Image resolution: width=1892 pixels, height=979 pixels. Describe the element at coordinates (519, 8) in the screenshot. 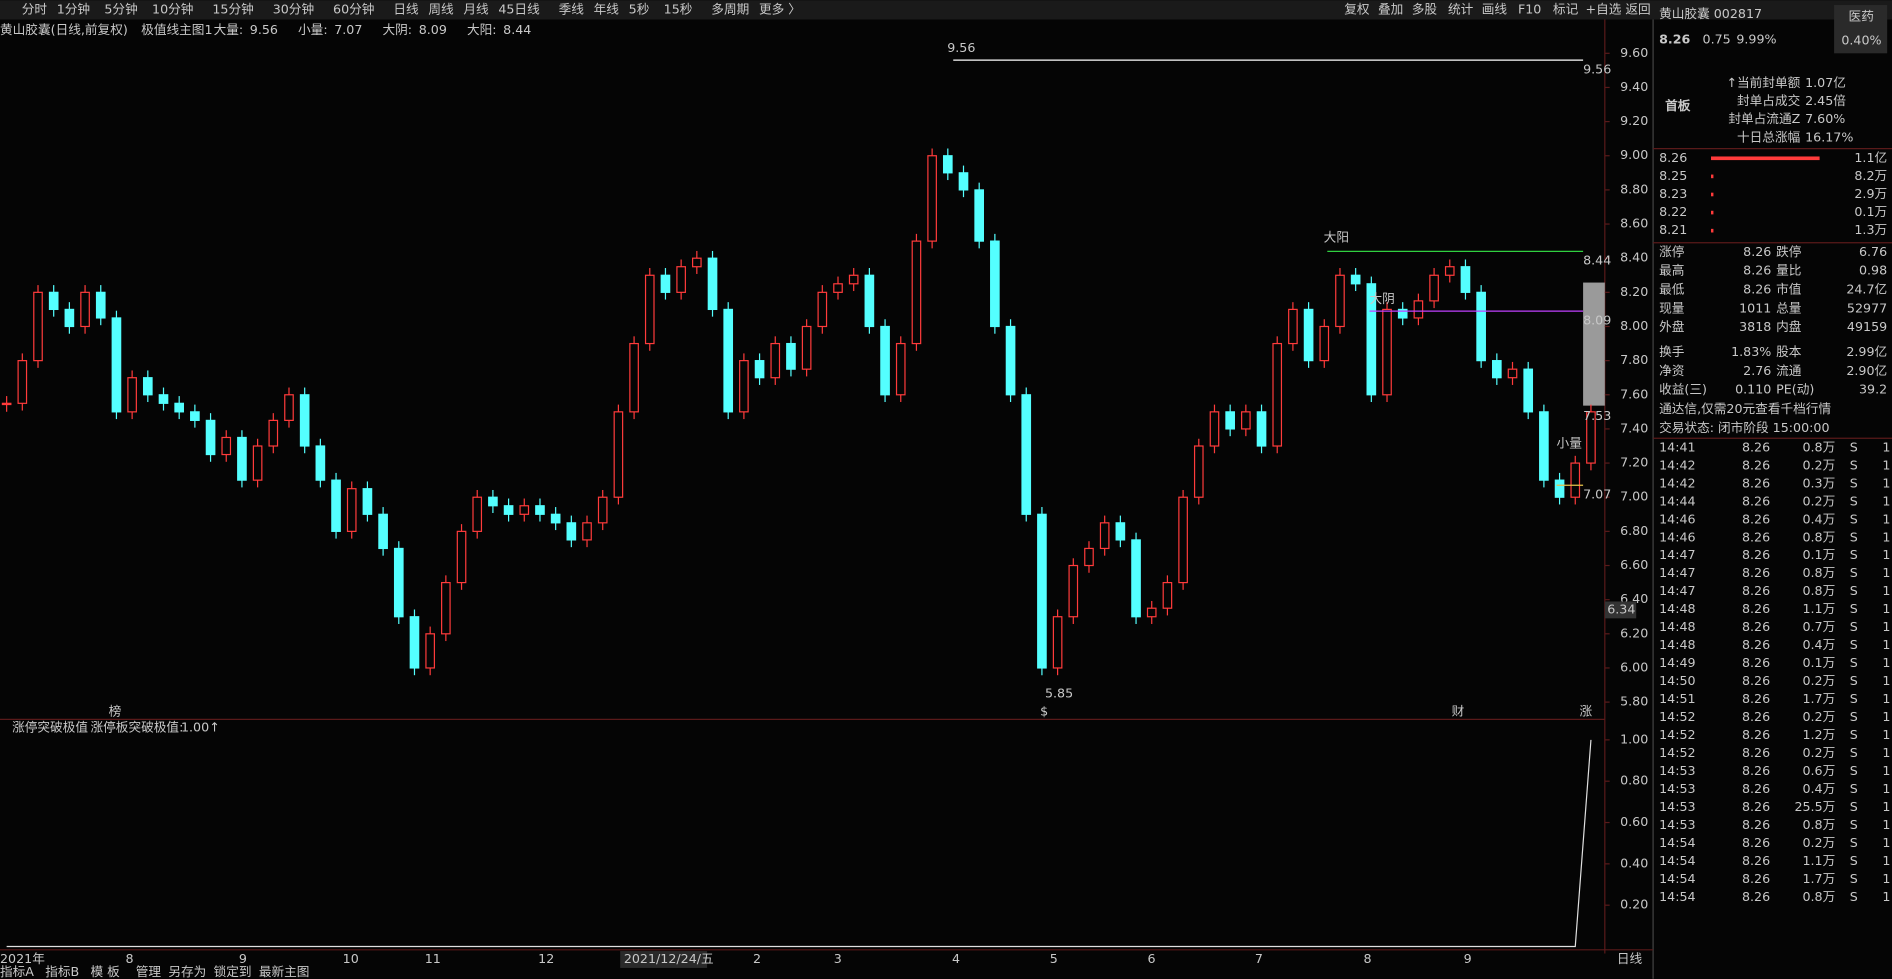

I see `toolbar-tab: 45日线` at that location.